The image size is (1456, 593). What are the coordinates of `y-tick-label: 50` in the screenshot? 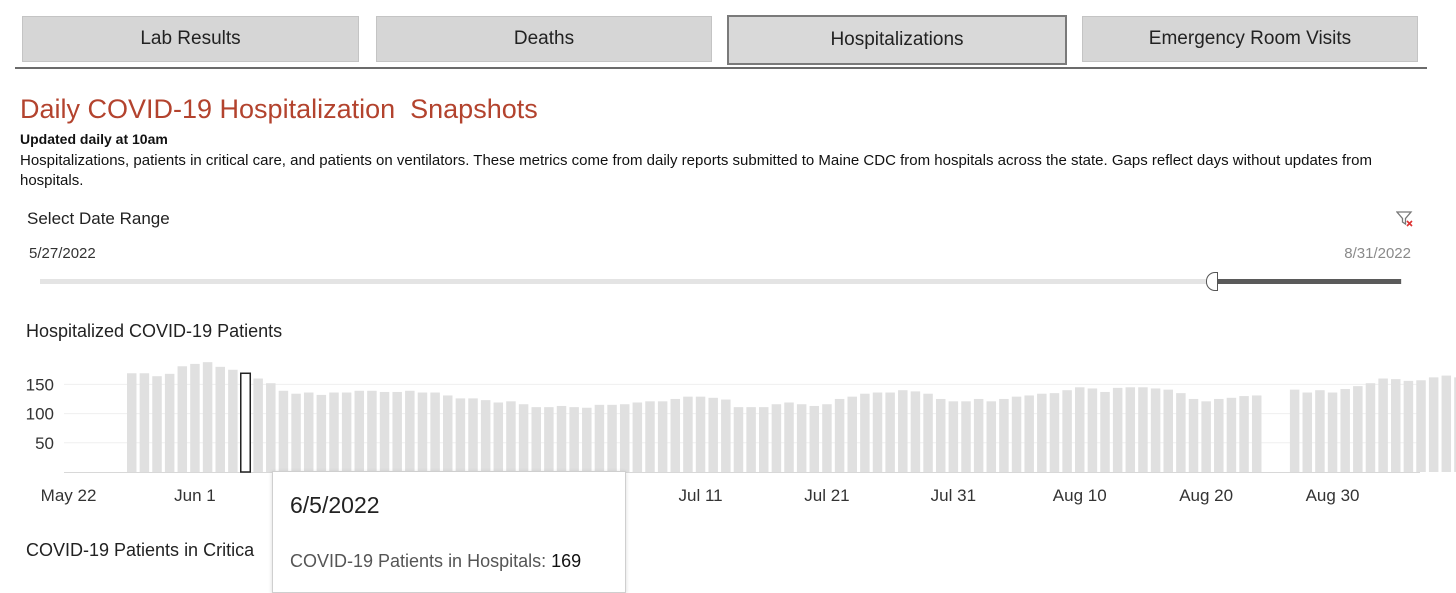 It's located at (44, 443).